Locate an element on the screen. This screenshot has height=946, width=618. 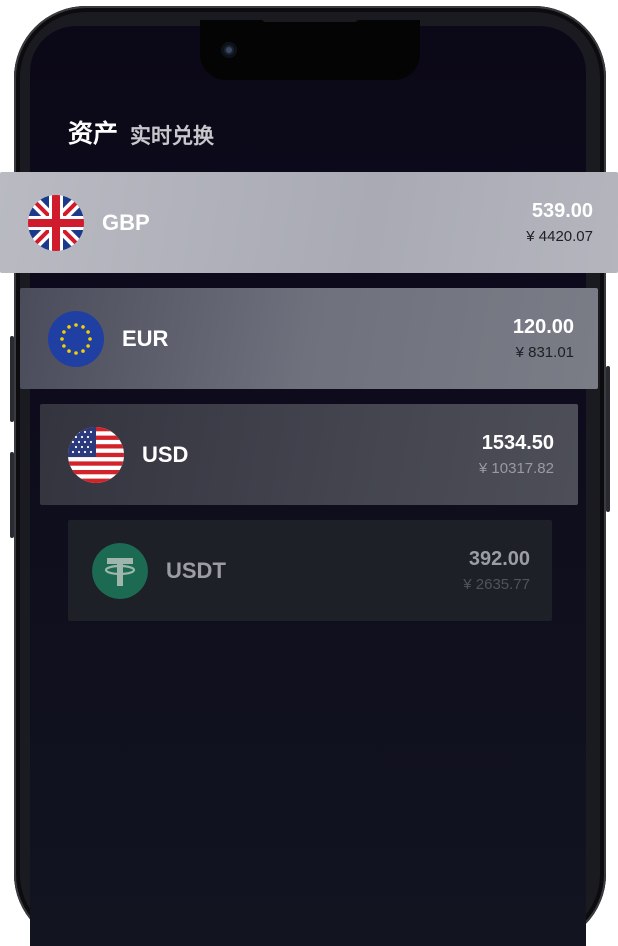
asset-amount: 539.00 is located at coordinates (562, 211).